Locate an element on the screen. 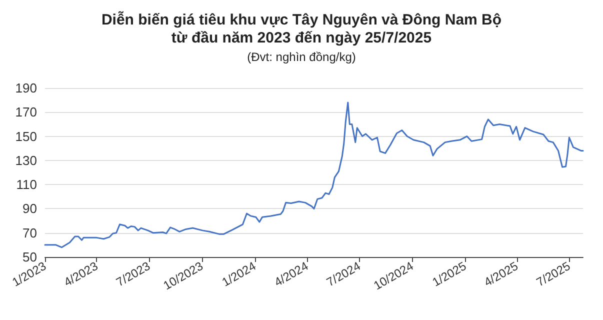 The height and width of the screenshot is (320, 603). y-tick-label: 130 is located at coordinates (26, 160).